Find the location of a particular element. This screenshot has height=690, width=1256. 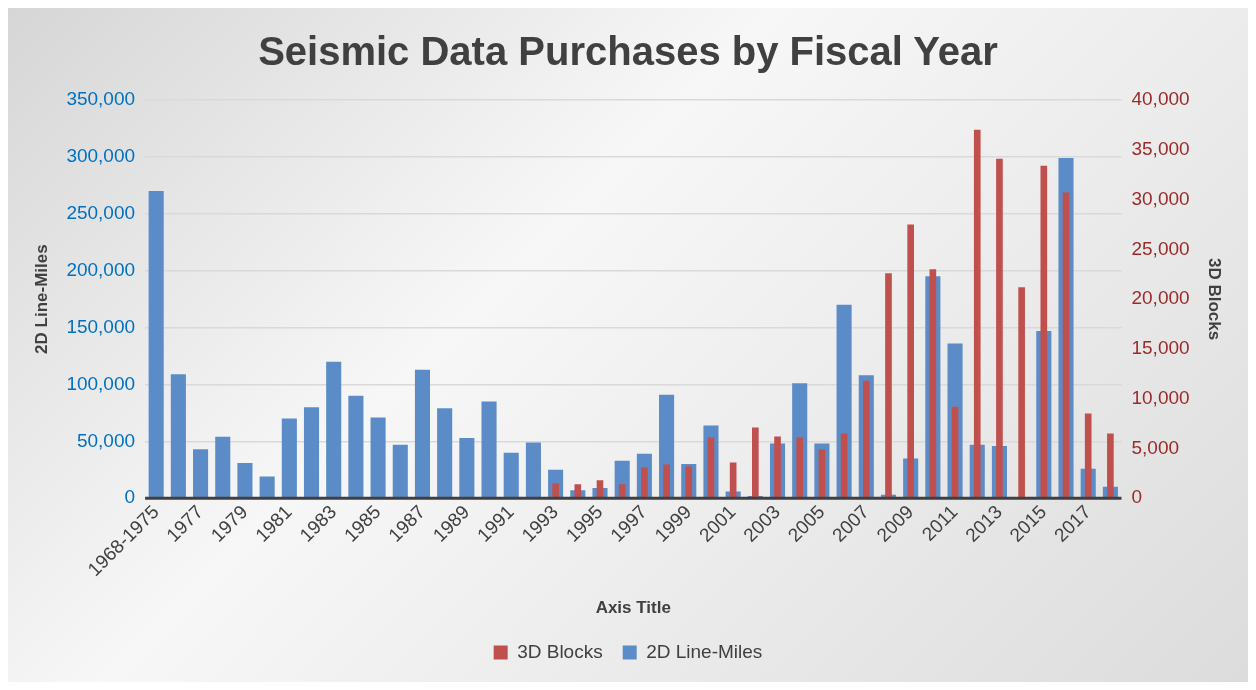

y2-tick-label: 30,000 is located at coordinates (1160, 198).